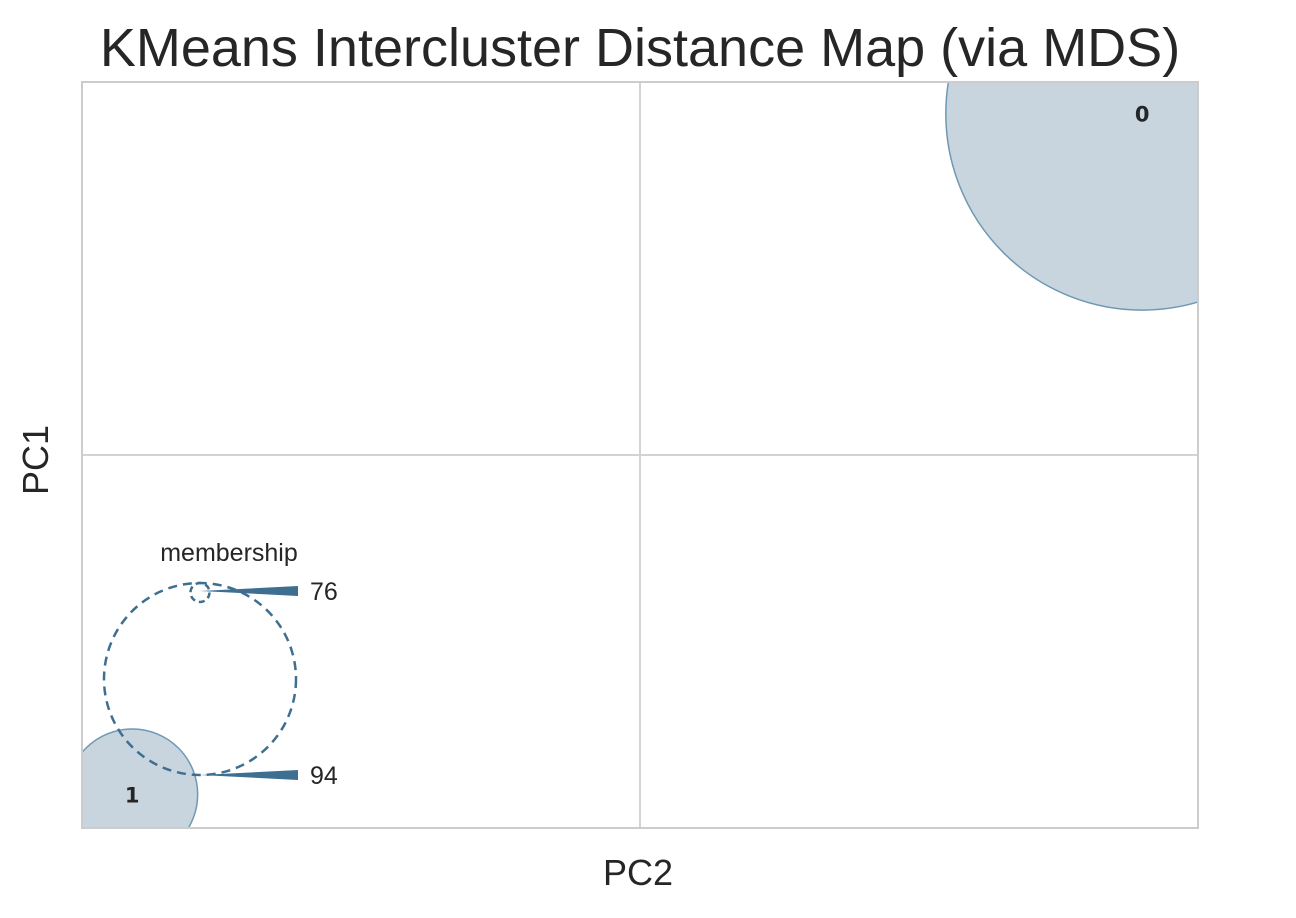 This screenshot has height=918, width=1296. I want to click on legend-circle-small, so click(200, 592).